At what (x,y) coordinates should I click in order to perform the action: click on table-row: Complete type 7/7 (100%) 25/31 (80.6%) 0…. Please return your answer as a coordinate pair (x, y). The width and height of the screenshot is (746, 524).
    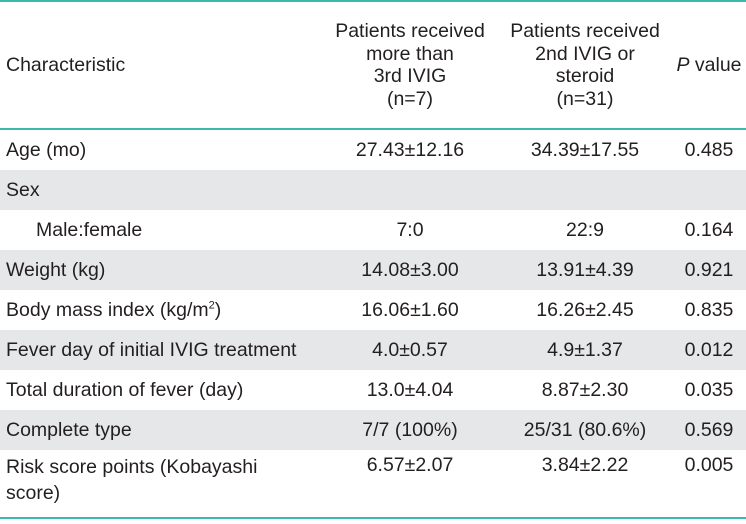
    Looking at the image, I should click on (373, 430).